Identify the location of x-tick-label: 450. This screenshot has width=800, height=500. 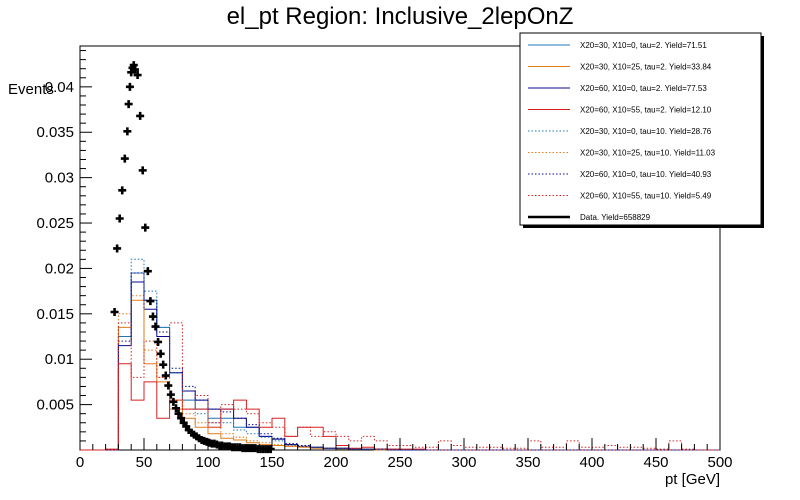
(655, 462).